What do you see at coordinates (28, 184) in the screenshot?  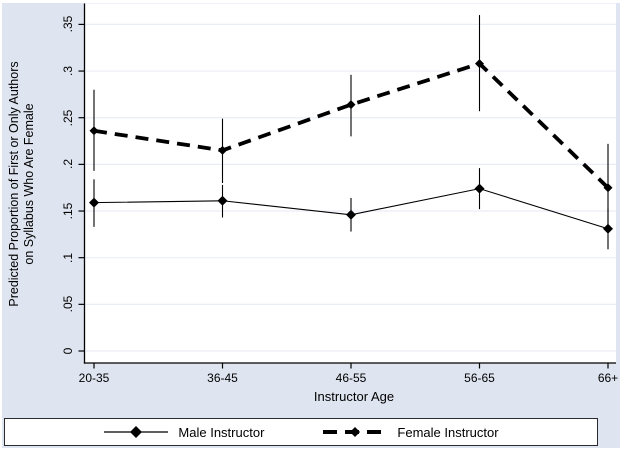 I see `y-axis-title-line2: on Syllabus Who Are Female` at bounding box center [28, 184].